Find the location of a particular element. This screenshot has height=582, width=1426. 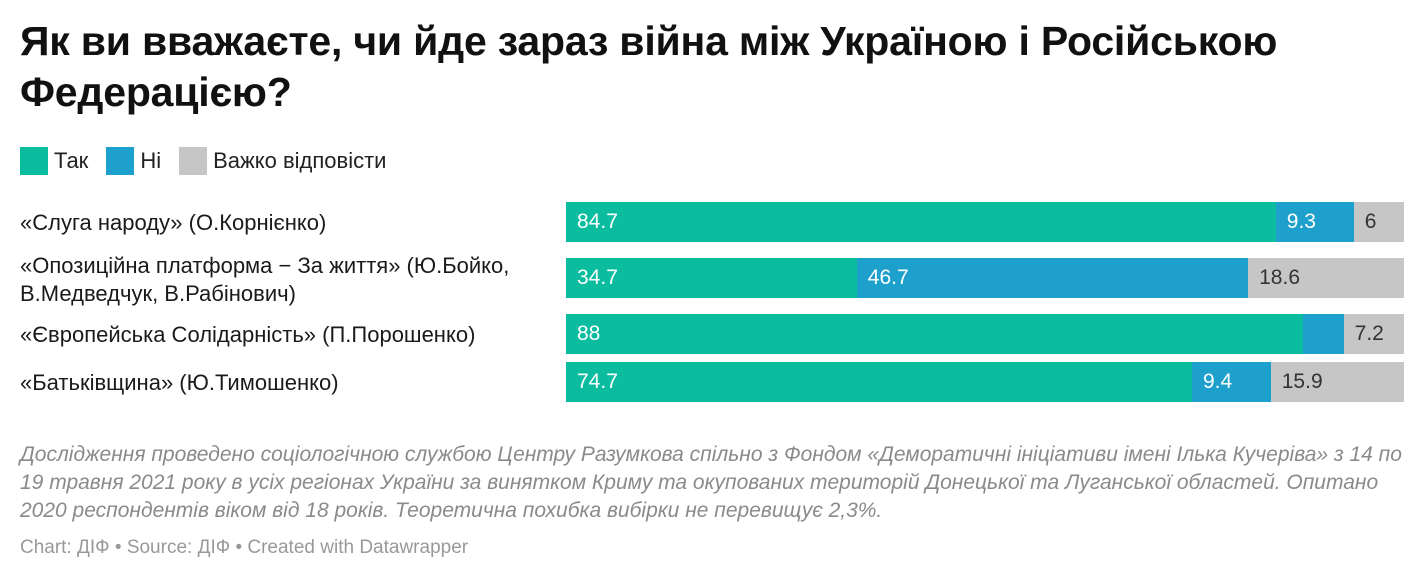

row-label: «Європейська Солідарність» (П.Порошенко) is located at coordinates (248, 334).